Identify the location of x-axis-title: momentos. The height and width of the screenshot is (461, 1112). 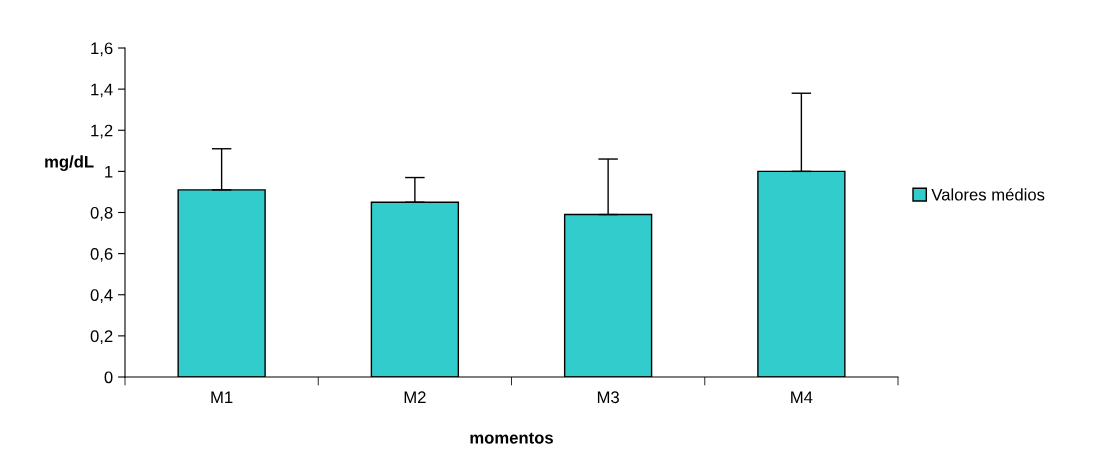
(511, 438).